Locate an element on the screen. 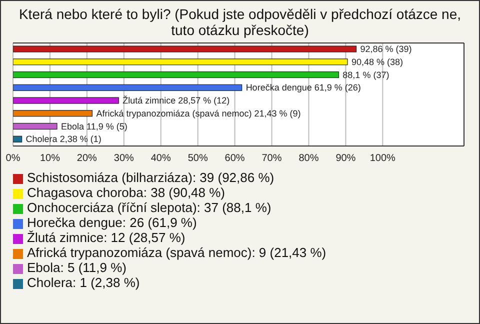 The height and width of the screenshot is (324, 480). x-tick-label: 30% is located at coordinates (124, 158).